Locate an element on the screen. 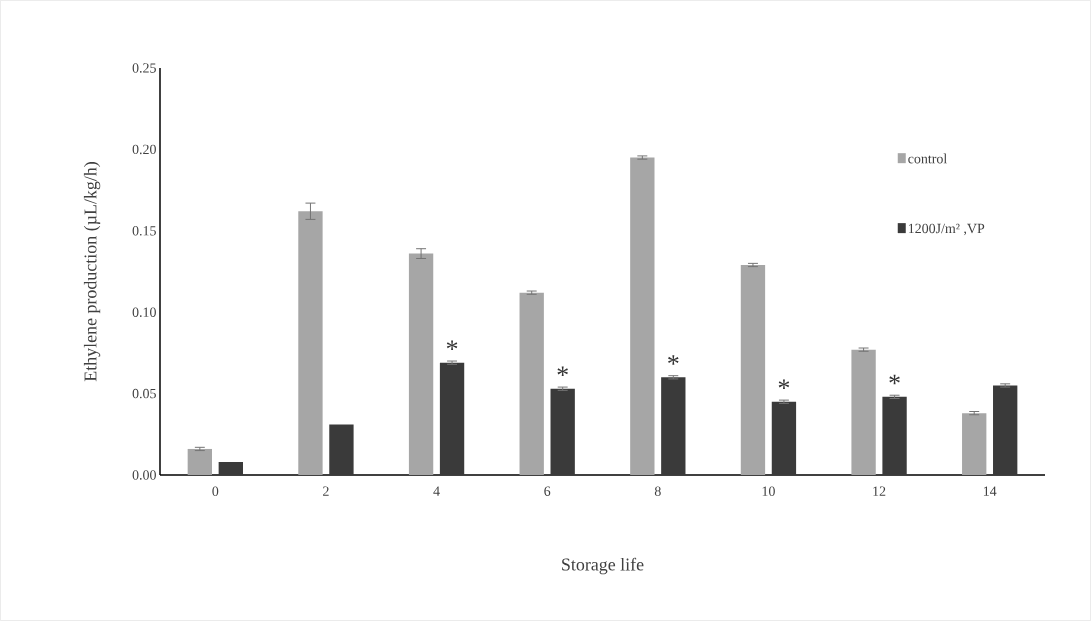 This screenshot has width=1091, height=621. x-tick-label: 6 is located at coordinates (547, 491).